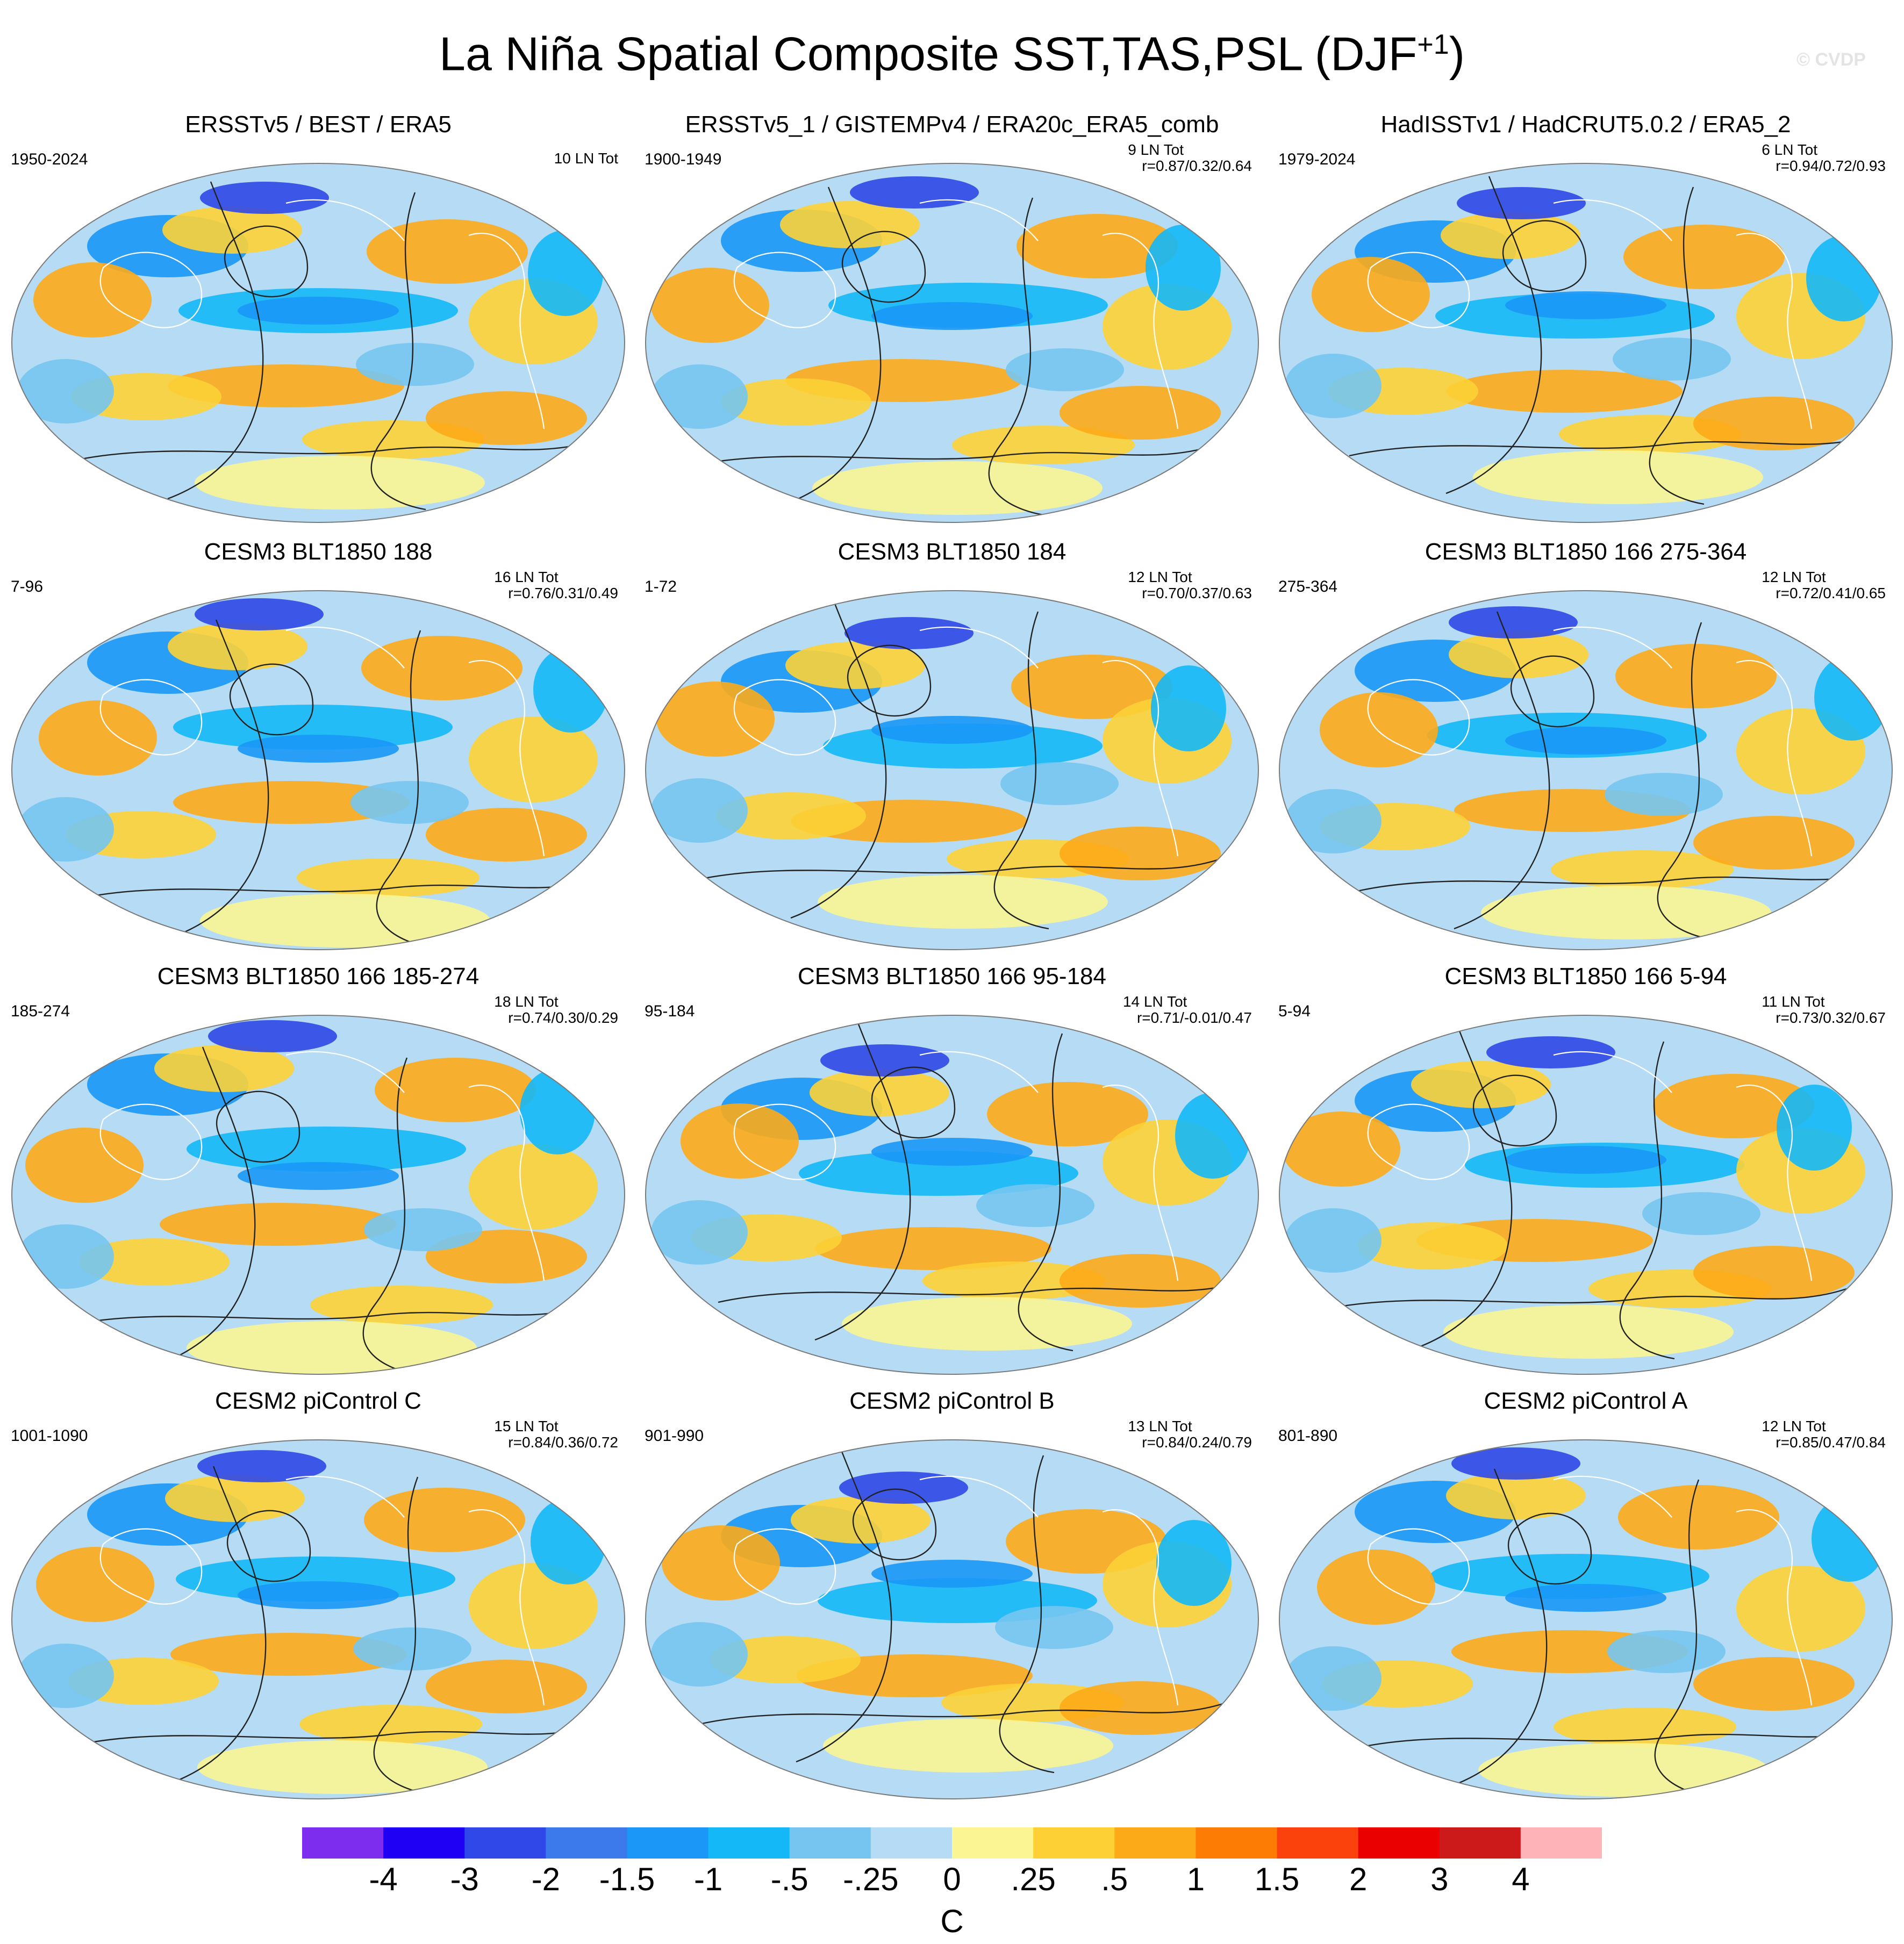  Describe the element at coordinates (670, 1011) in the screenshot. I see `panel-period: 95-184` at that location.